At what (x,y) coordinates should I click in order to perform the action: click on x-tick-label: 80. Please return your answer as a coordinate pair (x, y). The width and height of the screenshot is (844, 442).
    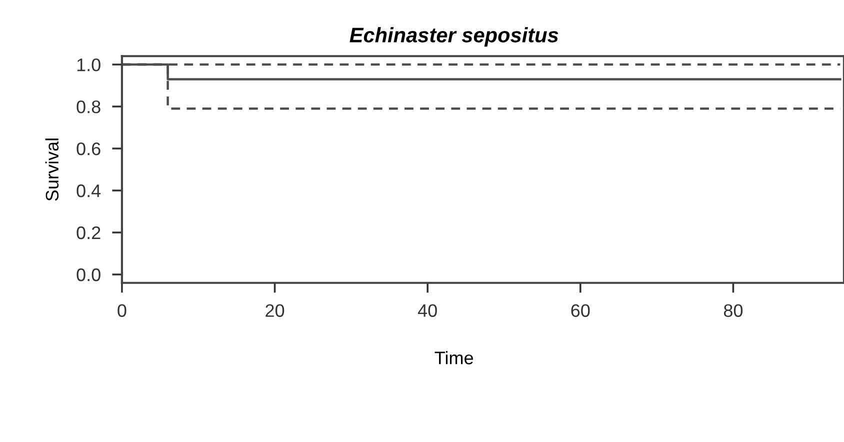
    Looking at the image, I should click on (733, 310).